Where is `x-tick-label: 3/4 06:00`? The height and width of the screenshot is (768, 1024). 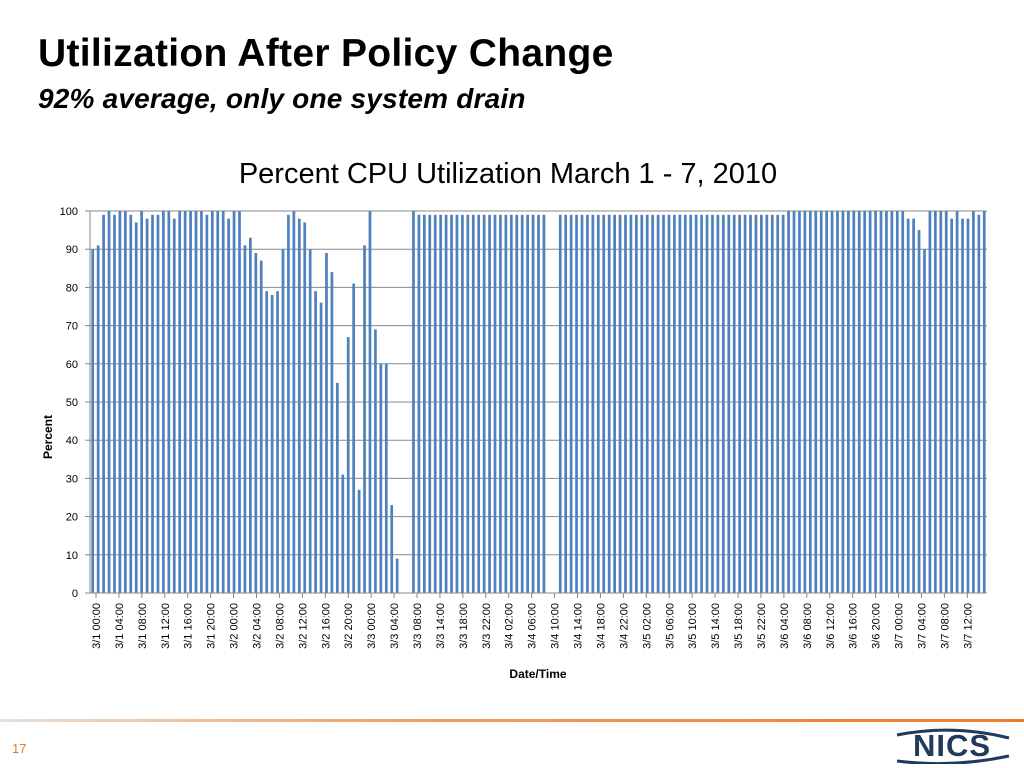 x-tick-label: 3/4 06:00 is located at coordinates (533, 626).